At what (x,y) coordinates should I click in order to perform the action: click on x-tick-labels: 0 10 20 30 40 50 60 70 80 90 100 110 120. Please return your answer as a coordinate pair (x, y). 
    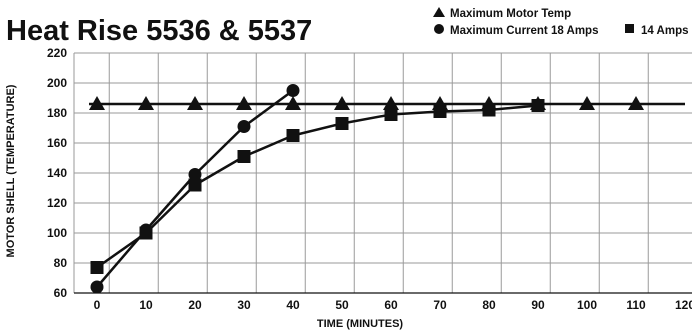
    Looking at the image, I should click on (393, 305).